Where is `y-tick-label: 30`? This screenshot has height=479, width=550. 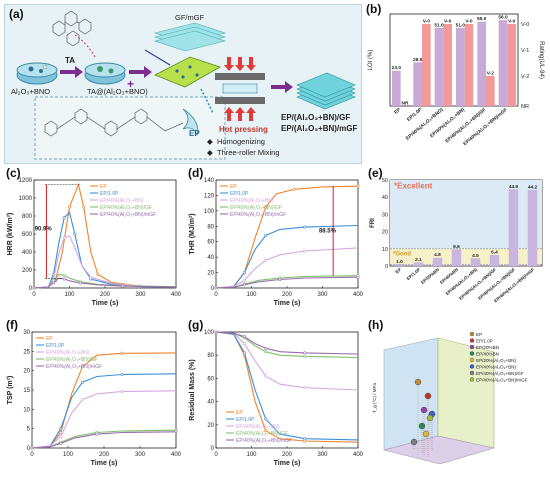
y-tick-label: 30 is located at coordinates (26, 333).